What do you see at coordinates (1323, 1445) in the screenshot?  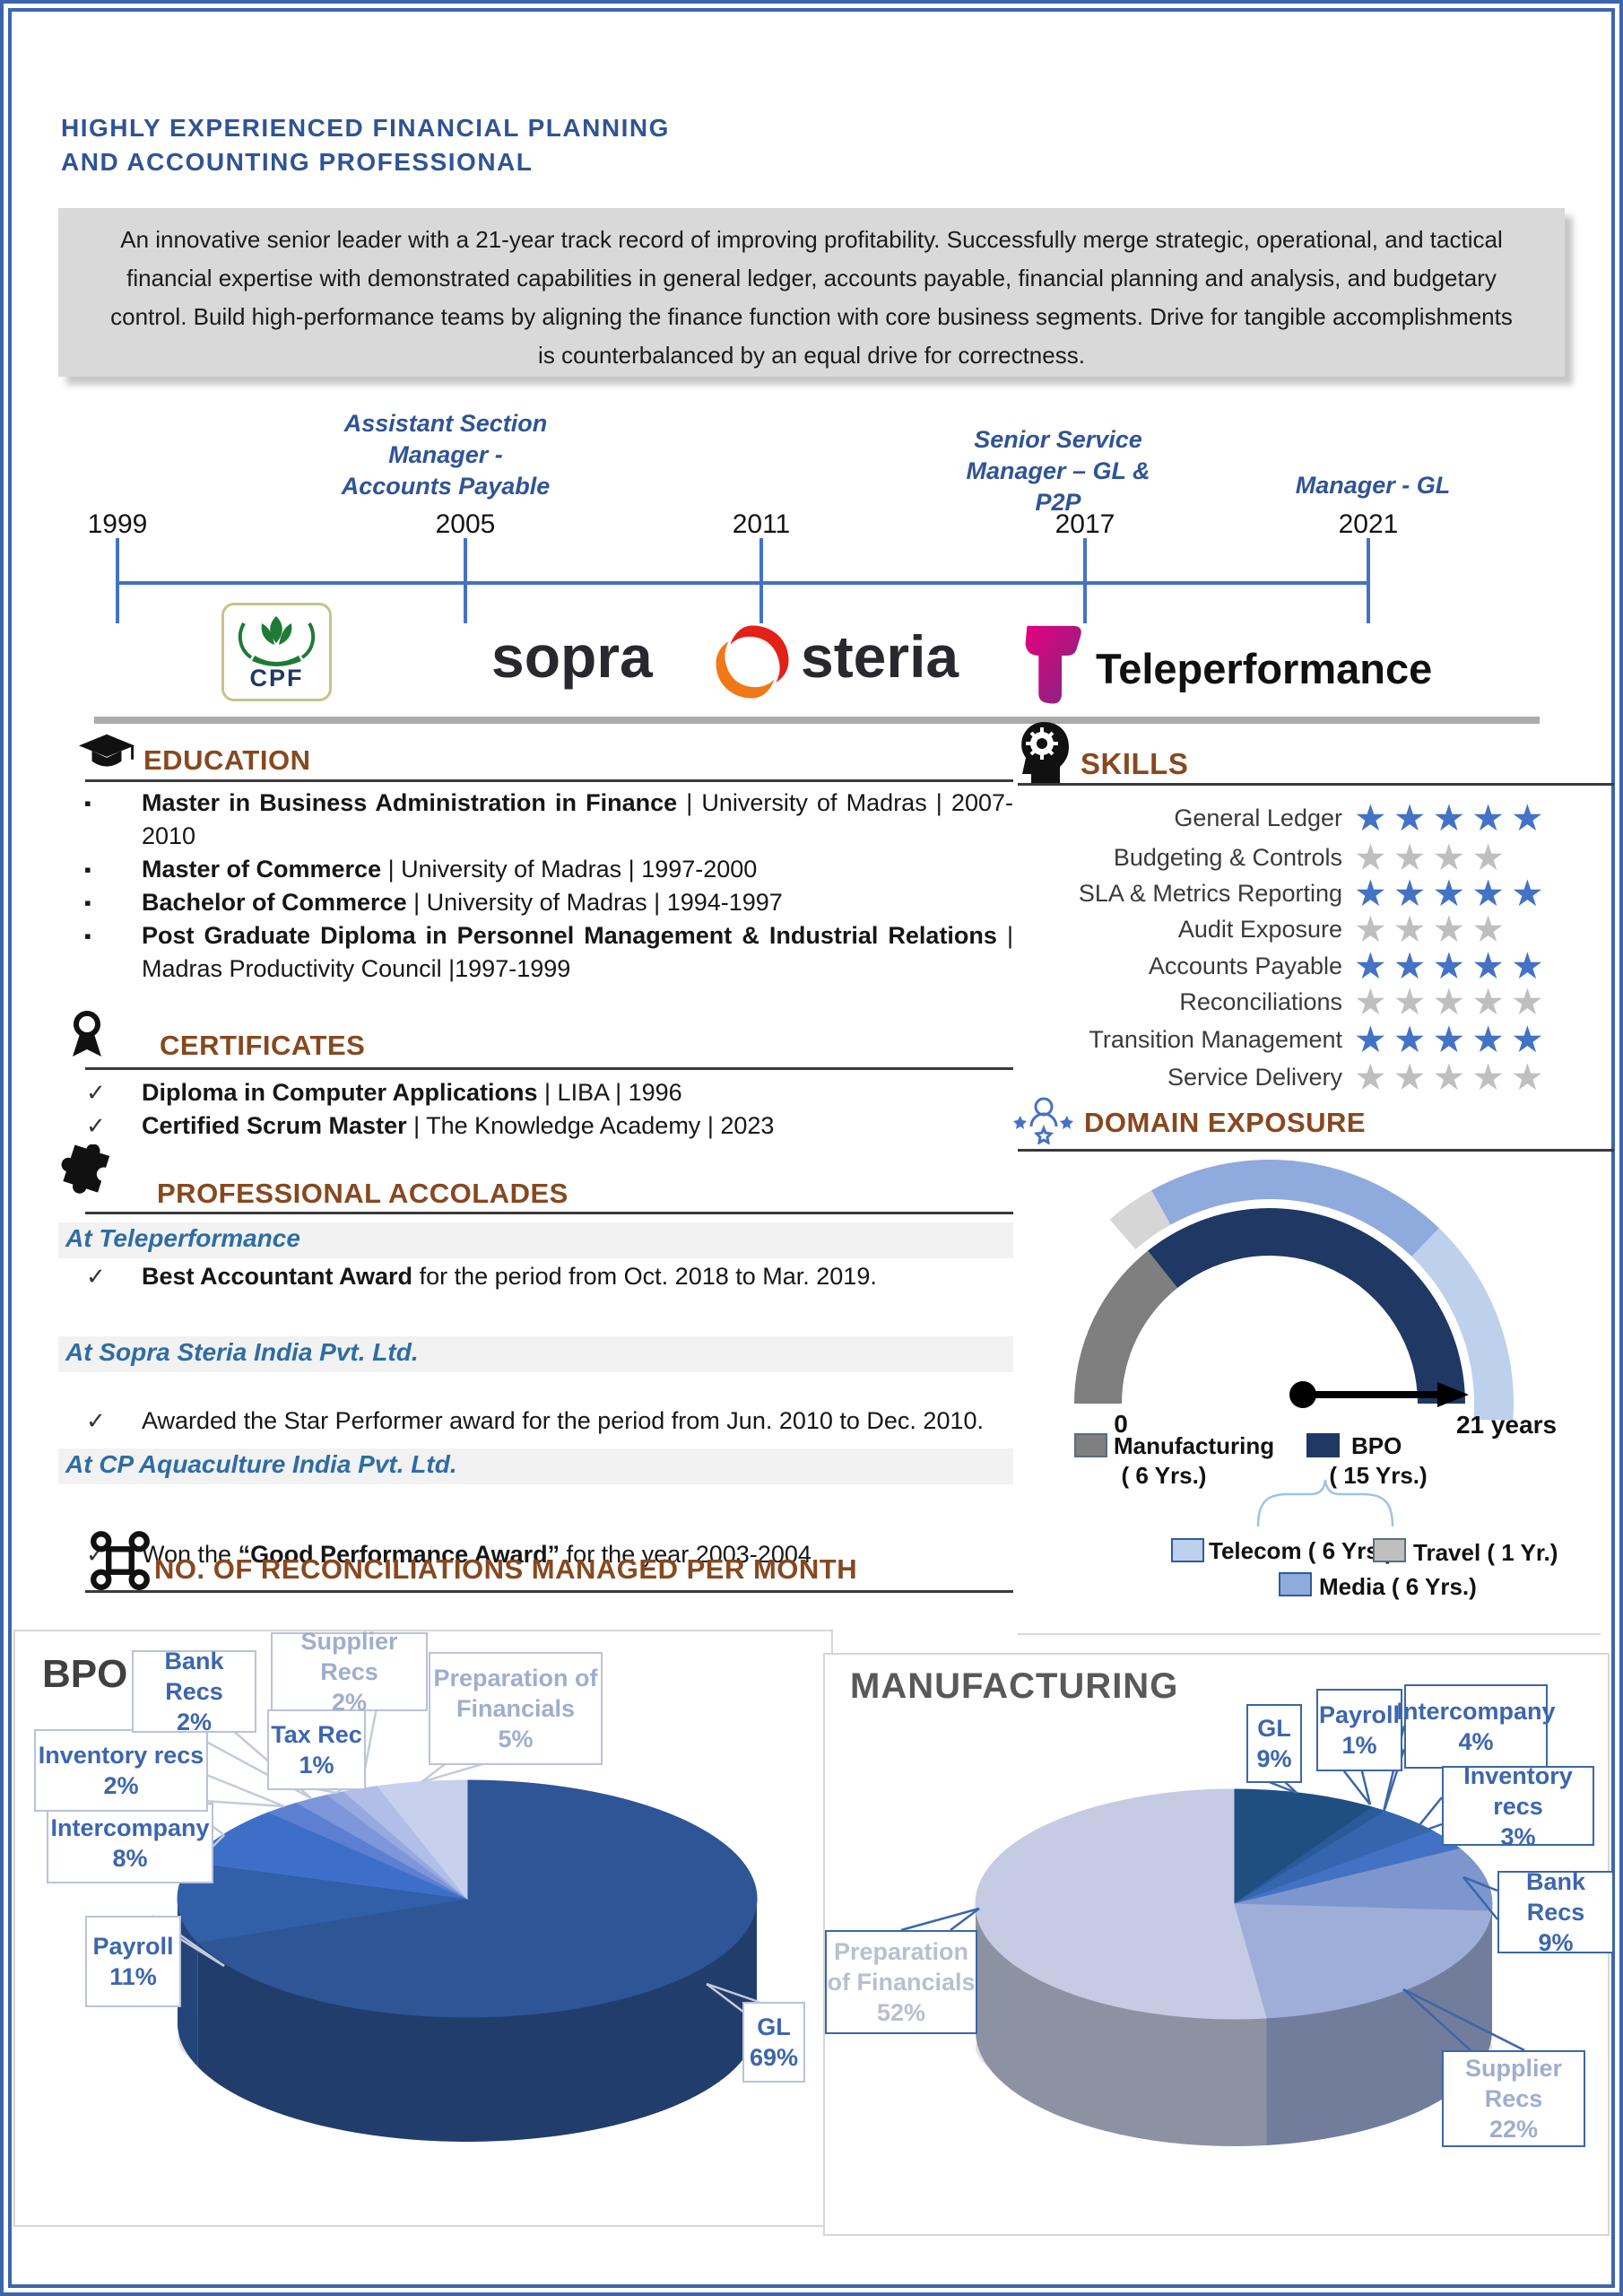 I see `legend-swatch-bpo` at bounding box center [1323, 1445].